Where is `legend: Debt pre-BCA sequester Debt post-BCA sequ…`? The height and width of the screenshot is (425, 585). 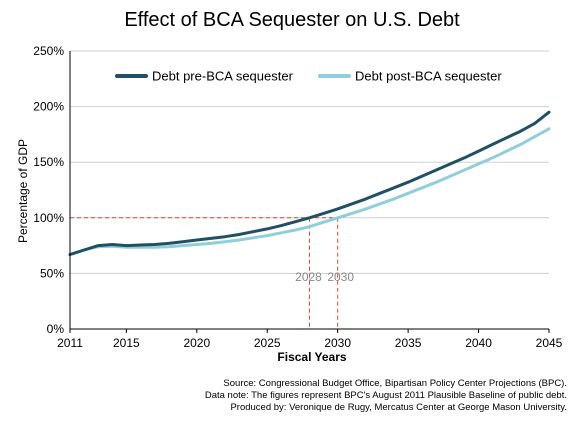 legend: Debt pre-BCA sequester Debt post-BCA sequ… is located at coordinates (308, 76).